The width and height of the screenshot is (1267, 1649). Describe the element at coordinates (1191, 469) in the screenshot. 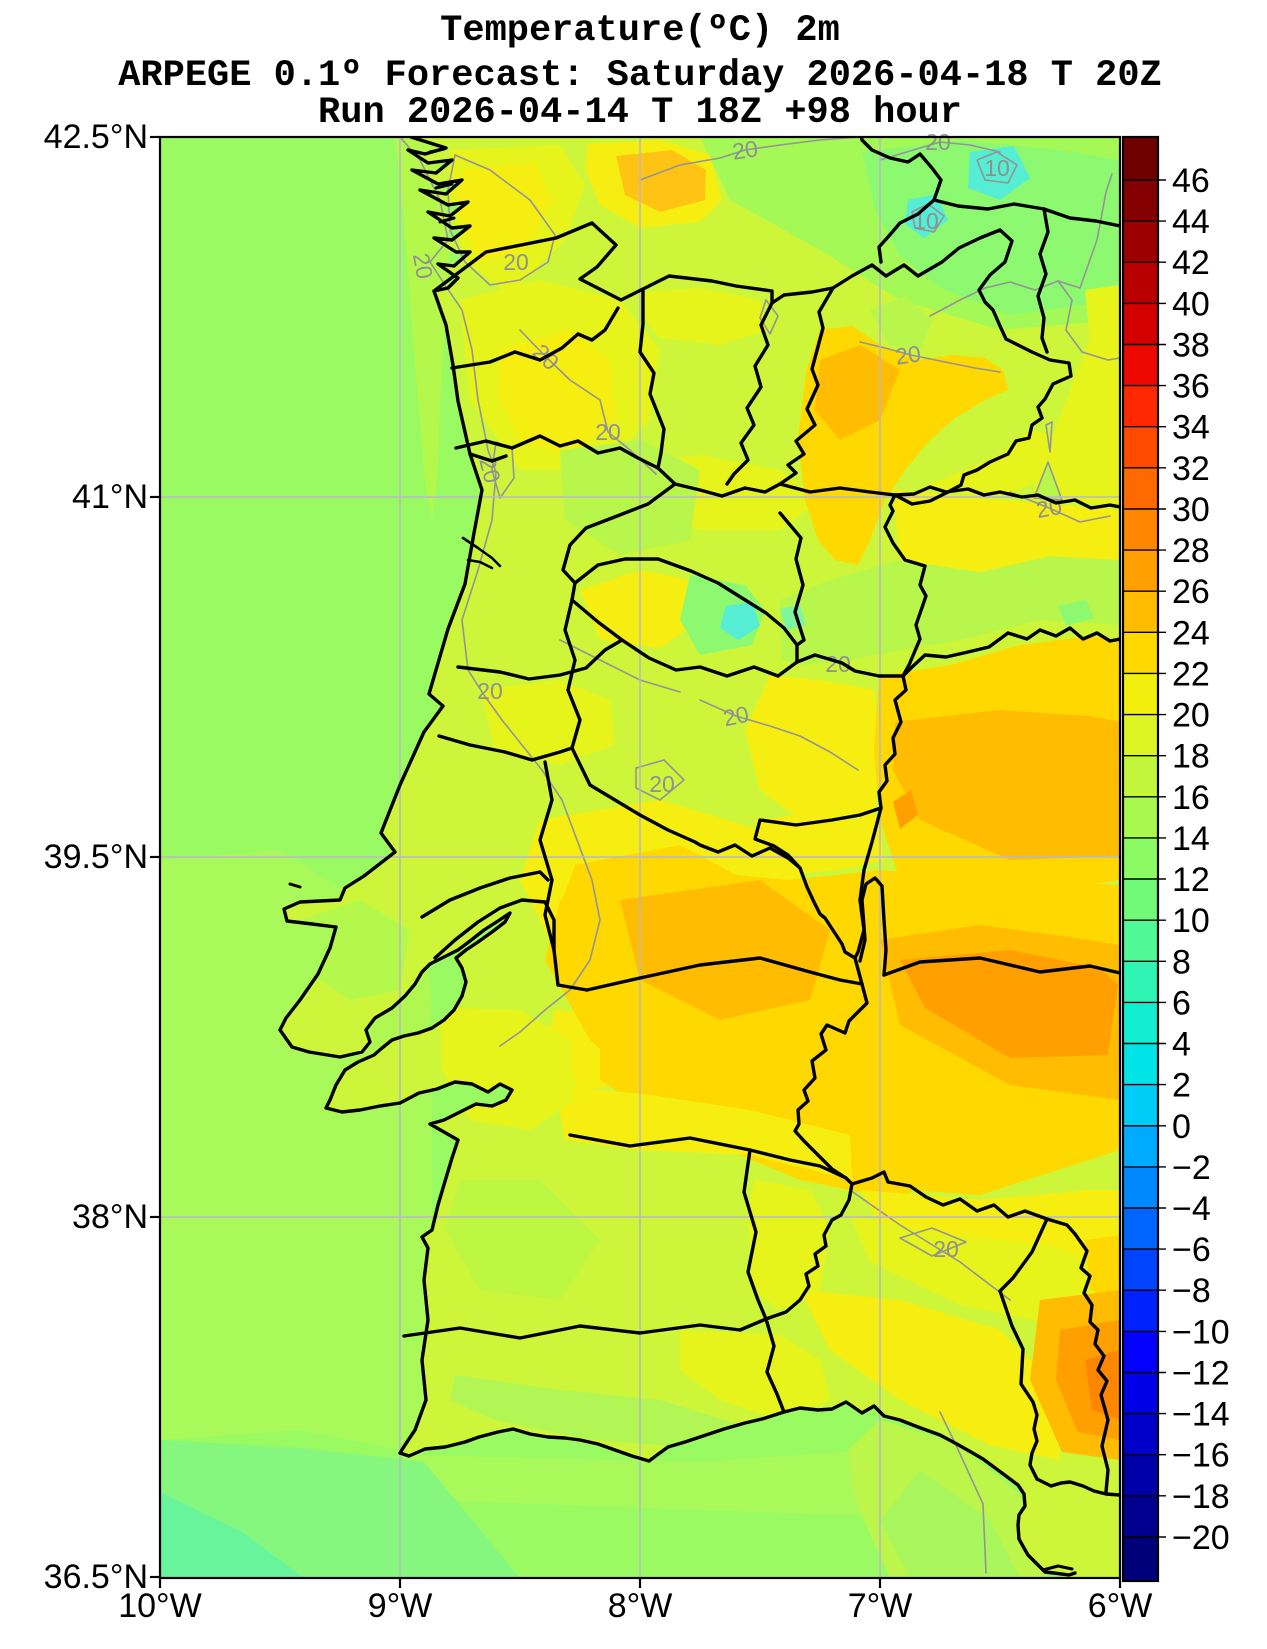

I see `svg-text: 32` at that location.